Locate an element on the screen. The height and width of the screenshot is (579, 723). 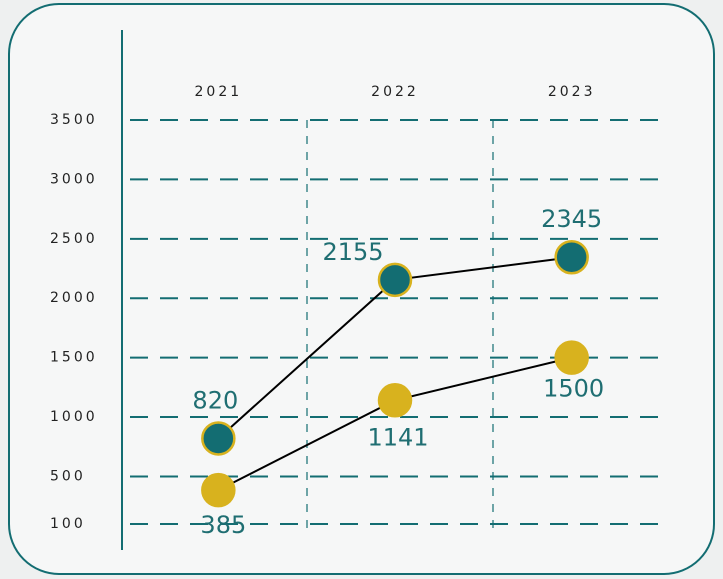
value-label: 1141 is located at coordinates (397, 437).